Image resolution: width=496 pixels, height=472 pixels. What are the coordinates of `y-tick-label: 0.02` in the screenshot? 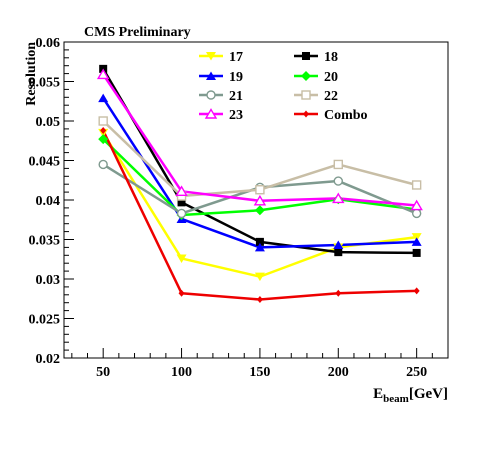 It's located at (48, 359).